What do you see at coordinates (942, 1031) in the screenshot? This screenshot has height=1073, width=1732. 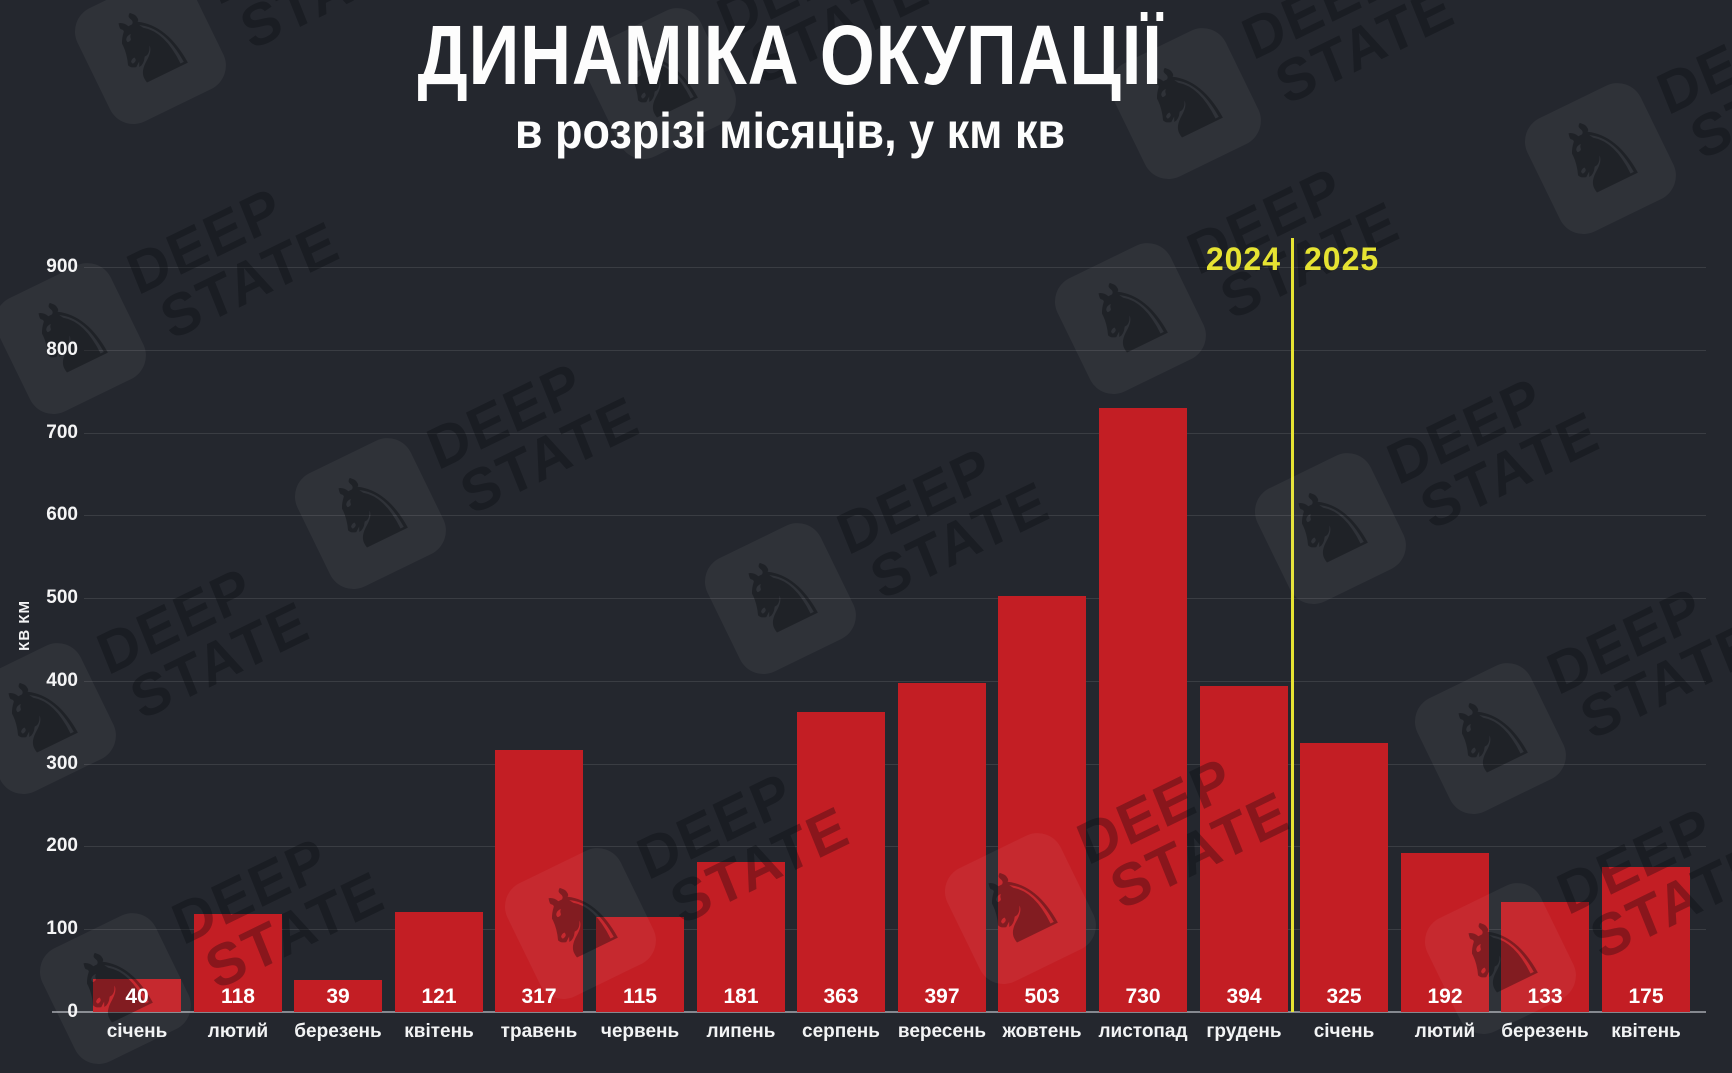 I see `x-tick-label-8: вересень` at bounding box center [942, 1031].